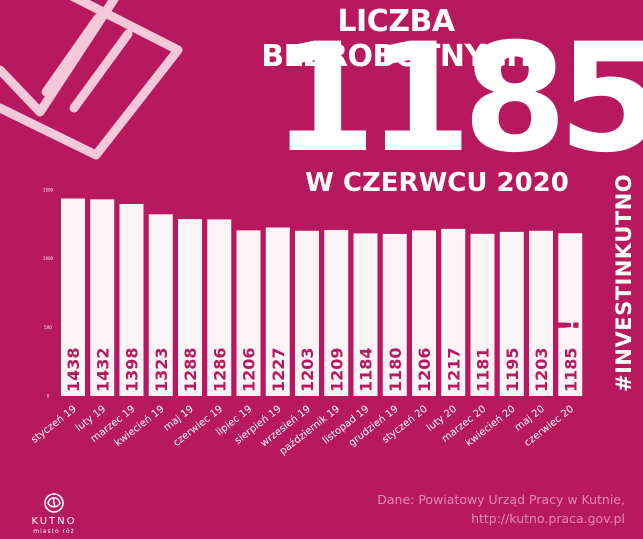 This screenshot has height=539, width=643. What do you see at coordinates (453, 369) in the screenshot?
I see `value-label: 1217` at bounding box center [453, 369].